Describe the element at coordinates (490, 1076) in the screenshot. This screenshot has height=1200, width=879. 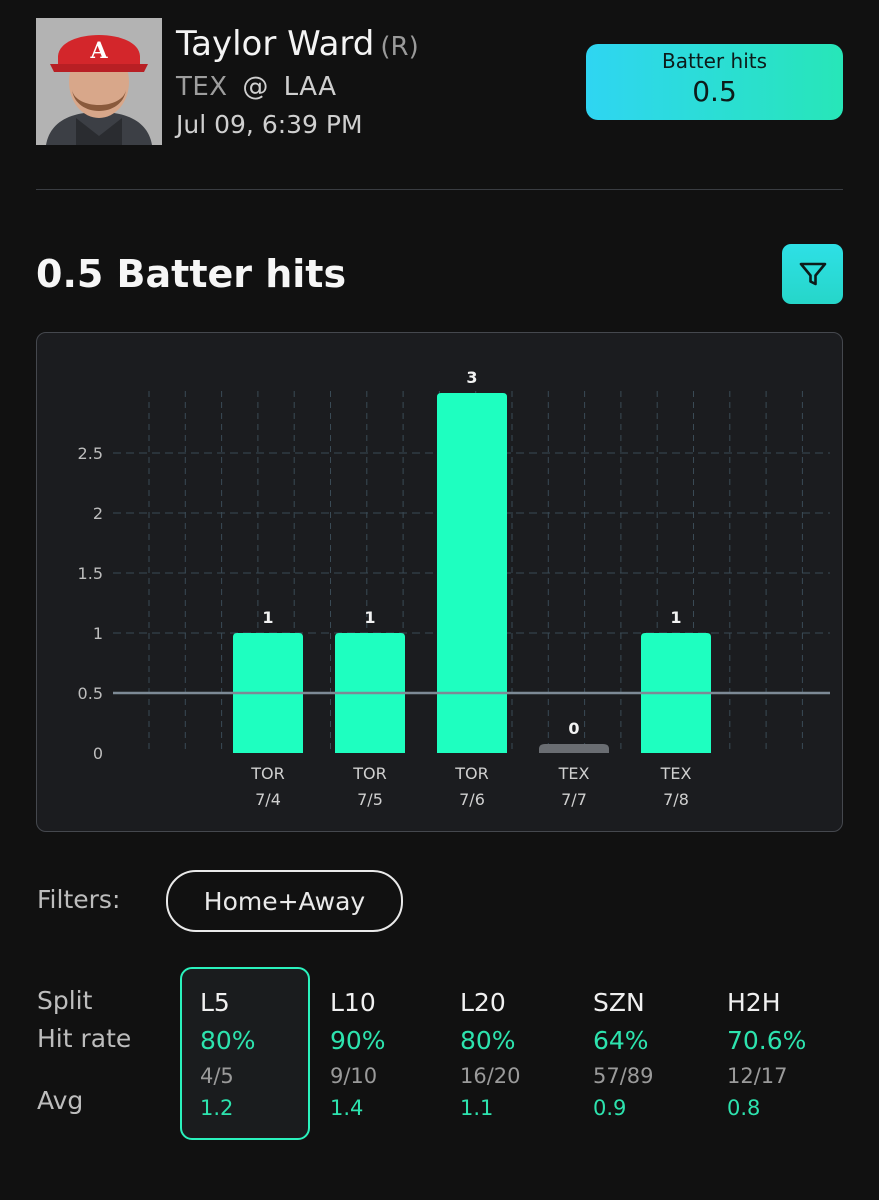
I see `split-fraction: 16/20` at that location.